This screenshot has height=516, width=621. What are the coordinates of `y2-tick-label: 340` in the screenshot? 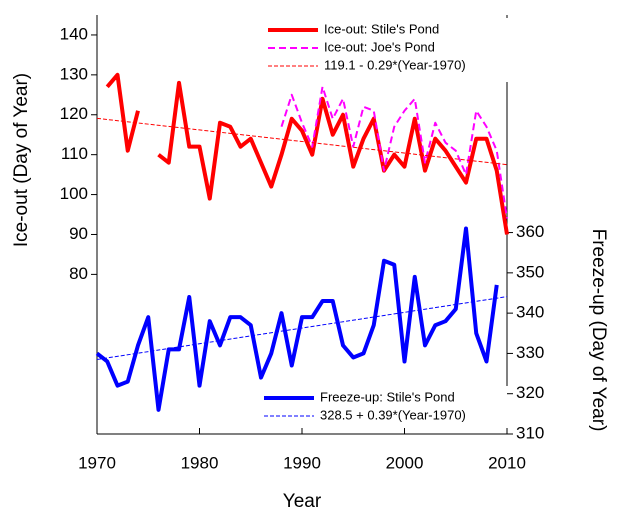 It's located at (530, 312).